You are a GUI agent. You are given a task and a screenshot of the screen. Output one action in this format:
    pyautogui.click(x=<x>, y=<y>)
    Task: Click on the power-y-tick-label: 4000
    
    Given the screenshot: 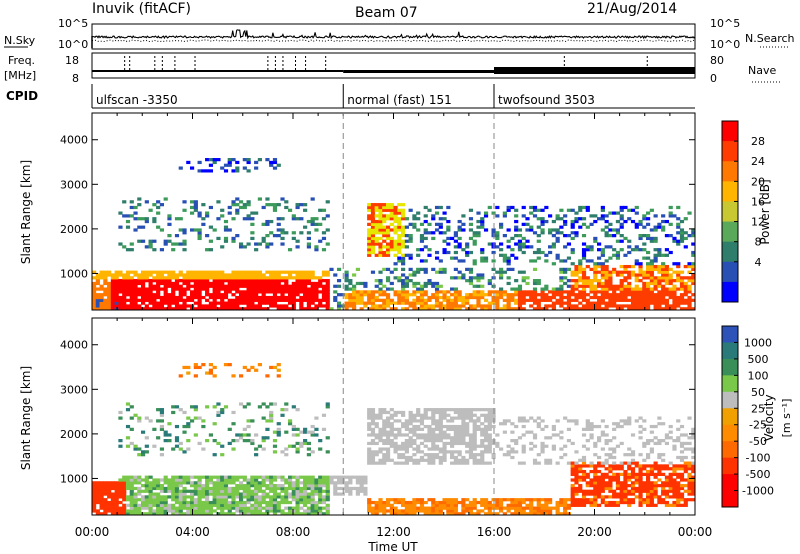 What is the action you would take?
    pyautogui.click(x=74, y=140)
    